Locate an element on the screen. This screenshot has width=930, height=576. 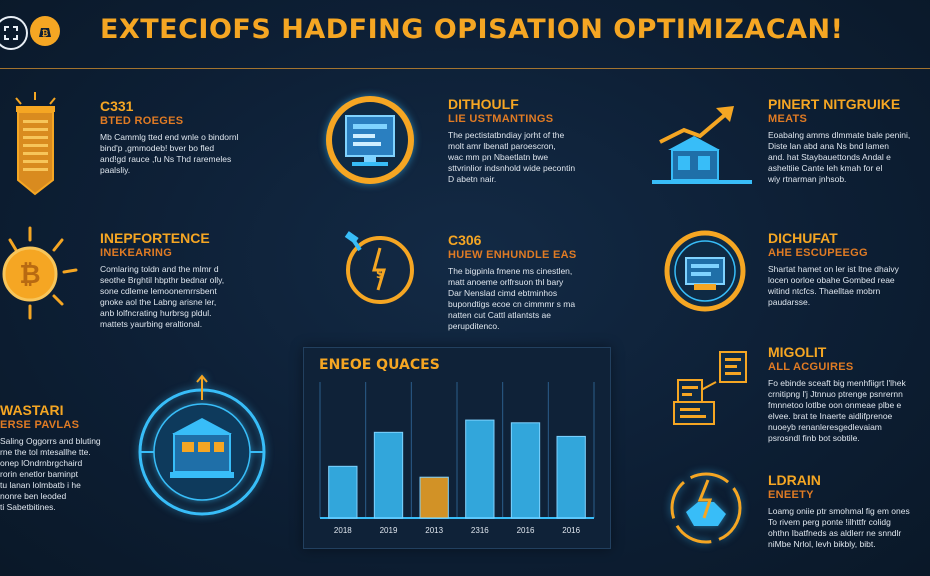
chart-panel: ENEOE QUACES 2018 2019 2013 2316 2016 2016 is located at coordinates (457, 448).